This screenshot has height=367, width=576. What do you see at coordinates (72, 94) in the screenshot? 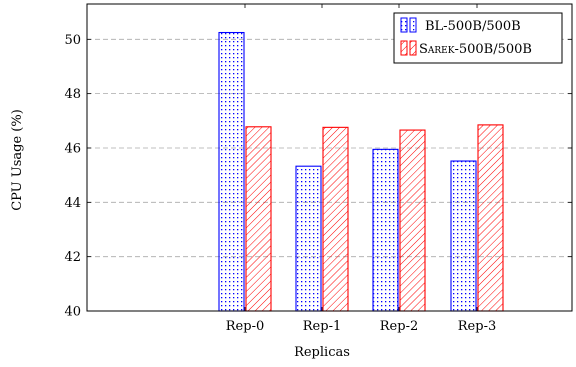
I see `y-tick-label: 48` at bounding box center [72, 94].